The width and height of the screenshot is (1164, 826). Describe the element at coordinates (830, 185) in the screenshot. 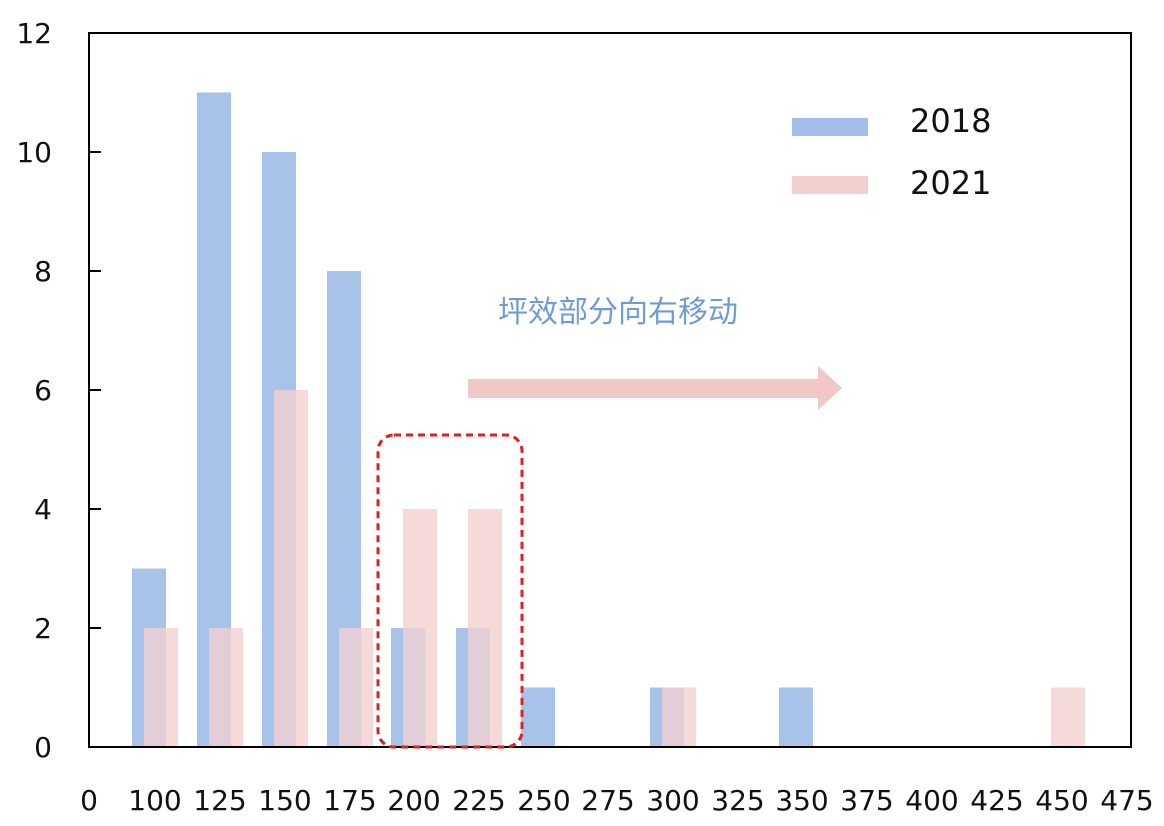

I see `legend-swatch-2021` at that location.